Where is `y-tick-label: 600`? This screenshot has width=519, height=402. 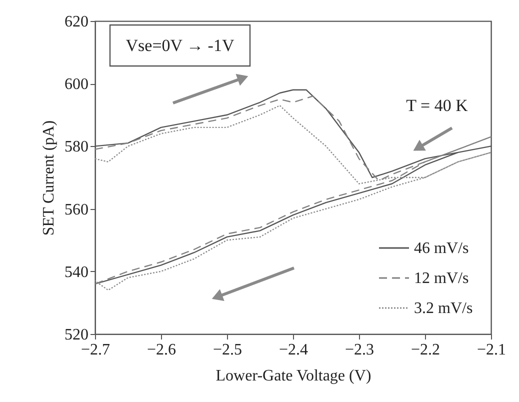
y-tick-label: 600 is located at coordinates (76, 85).